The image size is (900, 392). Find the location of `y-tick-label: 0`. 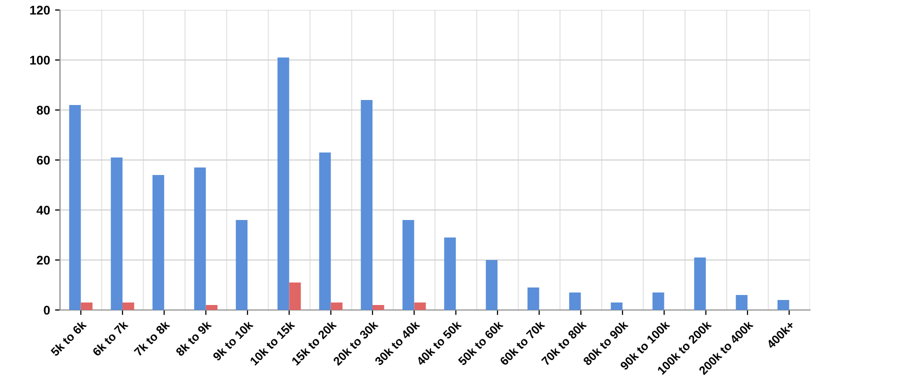

y-tick-label: 0 is located at coordinates (47, 310).